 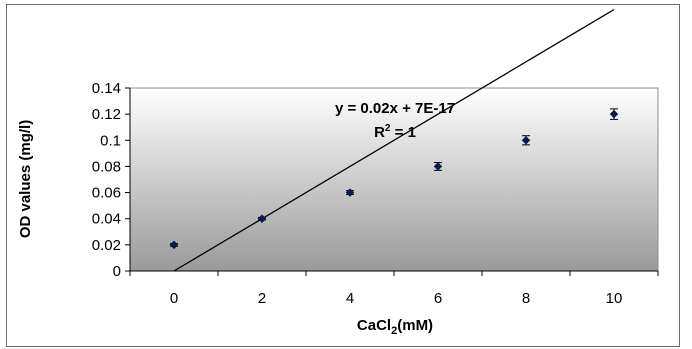 What do you see at coordinates (174, 298) in the screenshot?
I see `x-tick-label: 0` at bounding box center [174, 298].